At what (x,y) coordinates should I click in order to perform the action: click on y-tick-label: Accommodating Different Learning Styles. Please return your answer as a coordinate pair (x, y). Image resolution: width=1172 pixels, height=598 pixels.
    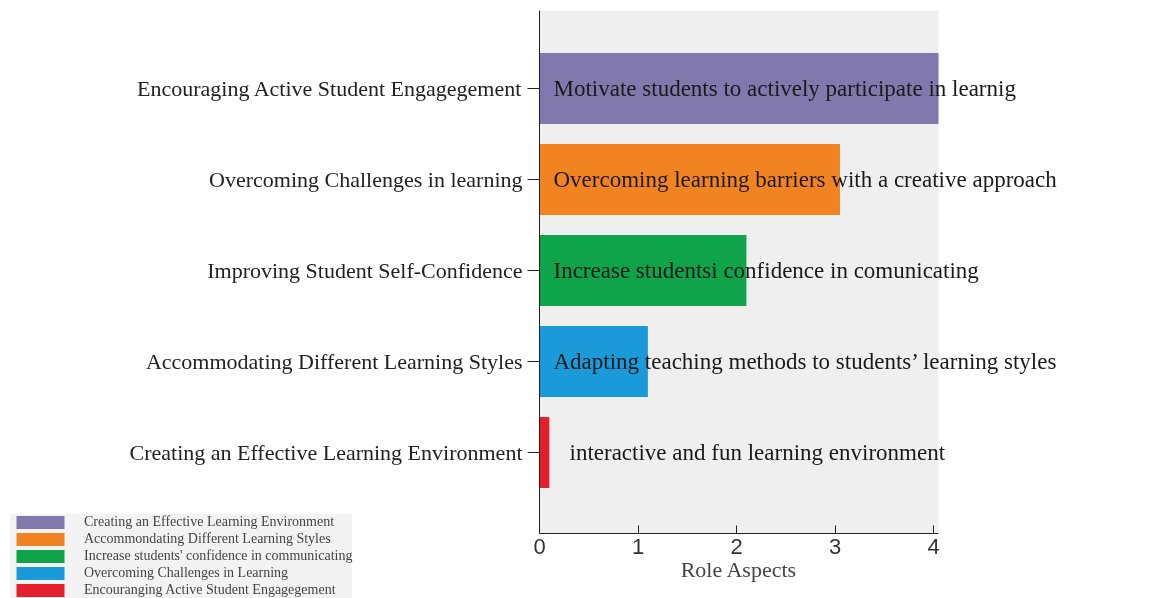
    Looking at the image, I should click on (334, 361).